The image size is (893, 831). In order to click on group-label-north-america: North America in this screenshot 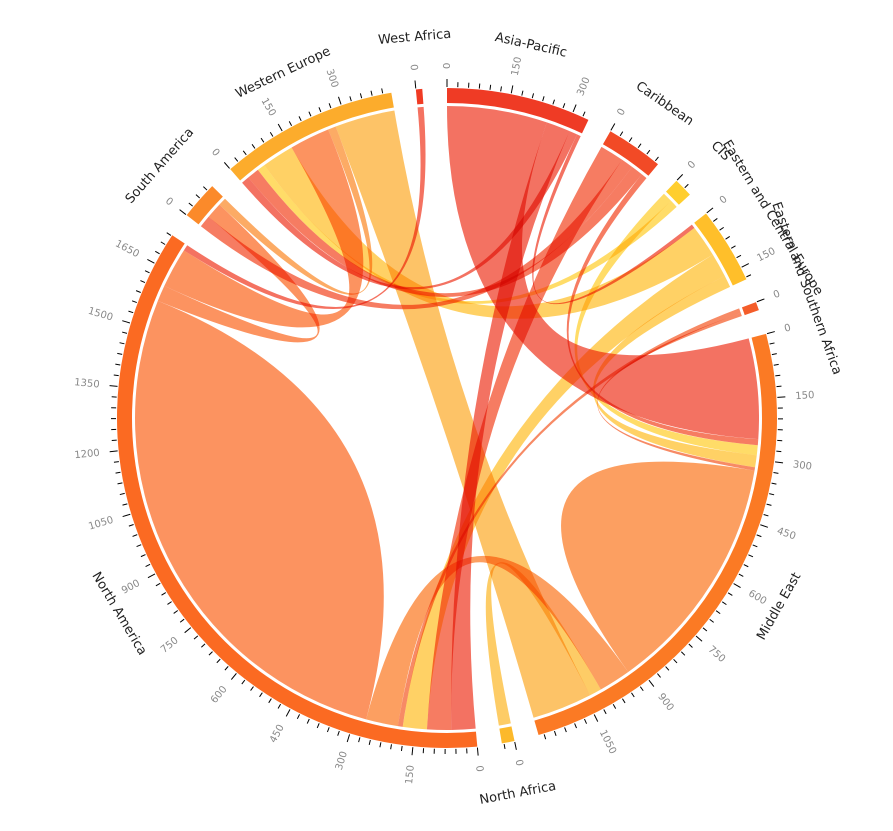, I will do `click(118, 613)`.